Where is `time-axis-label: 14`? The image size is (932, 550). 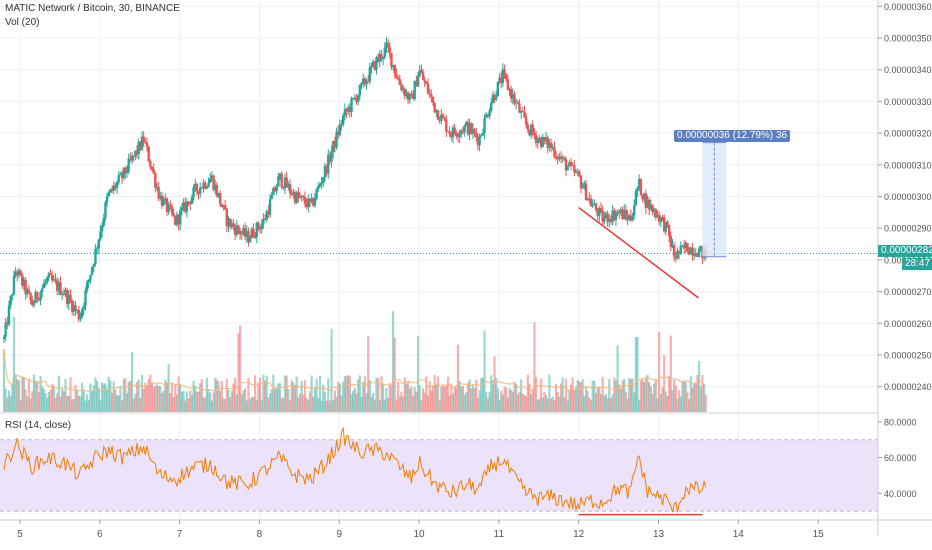
time-axis-label: 14 is located at coordinates (739, 534).